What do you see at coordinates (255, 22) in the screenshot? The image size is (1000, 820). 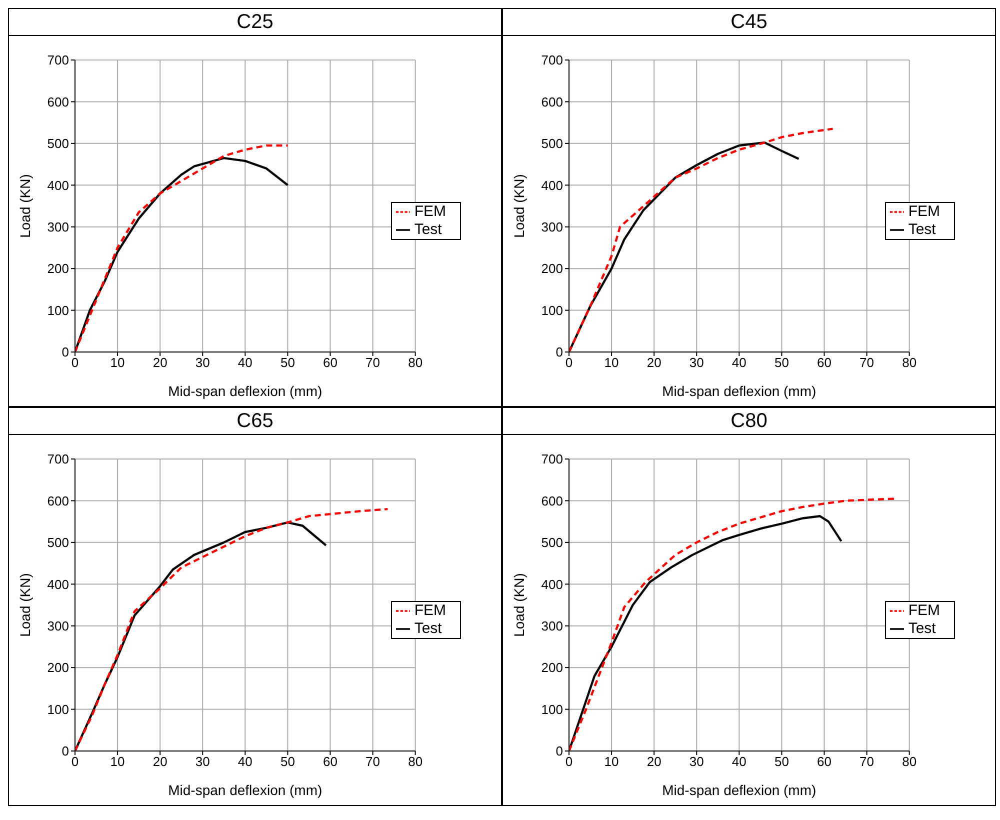 I see `chart-title: C25` at bounding box center [255, 22].